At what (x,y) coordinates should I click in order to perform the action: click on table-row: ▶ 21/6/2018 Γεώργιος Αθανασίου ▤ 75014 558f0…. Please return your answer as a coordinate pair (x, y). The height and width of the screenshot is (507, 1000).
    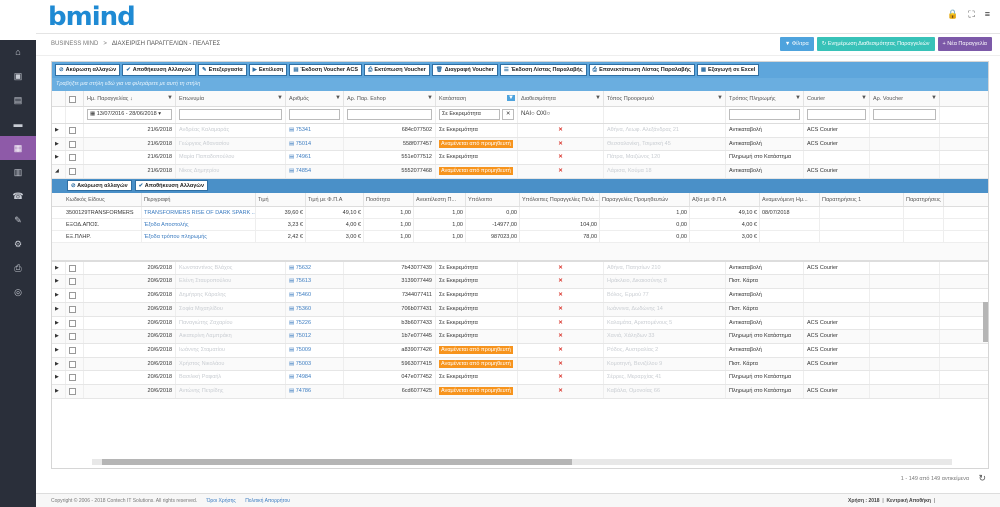
    Looking at the image, I should click on (520, 144).